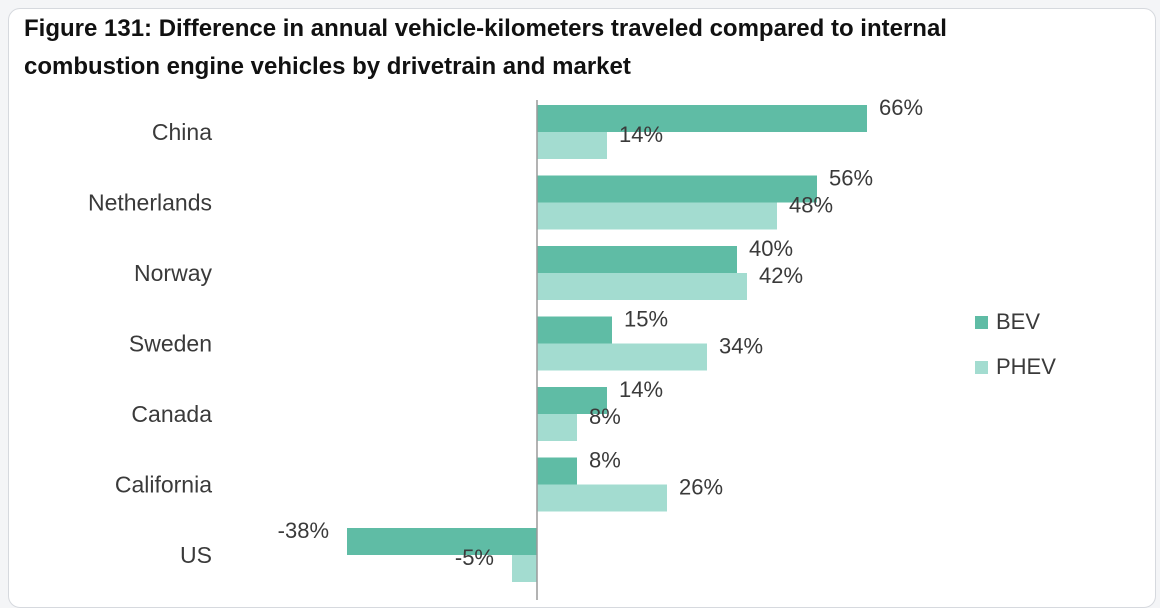 This screenshot has width=1160, height=608. What do you see at coordinates (741, 346) in the screenshot?
I see `data-label-phev-sweden: 34%` at bounding box center [741, 346].